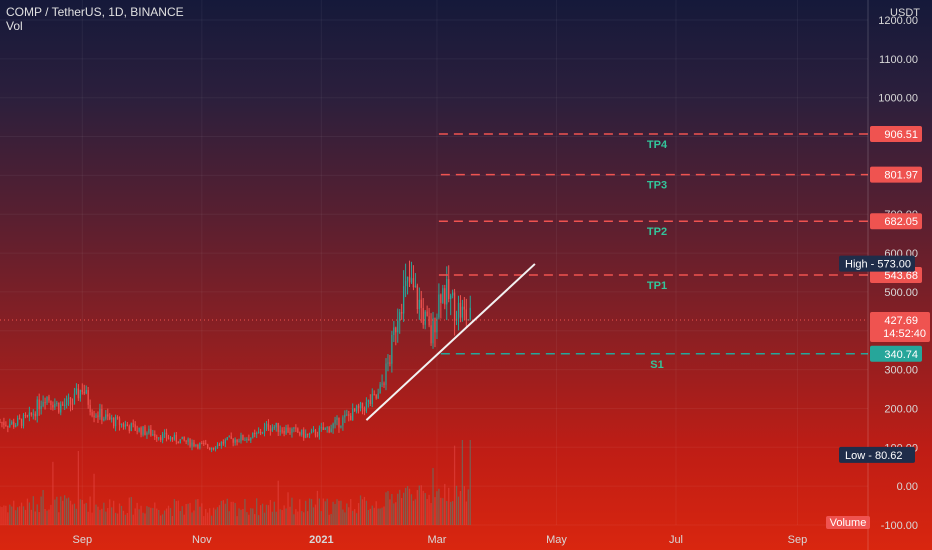  I want to click on level-label-s1: S1, so click(656, 365).